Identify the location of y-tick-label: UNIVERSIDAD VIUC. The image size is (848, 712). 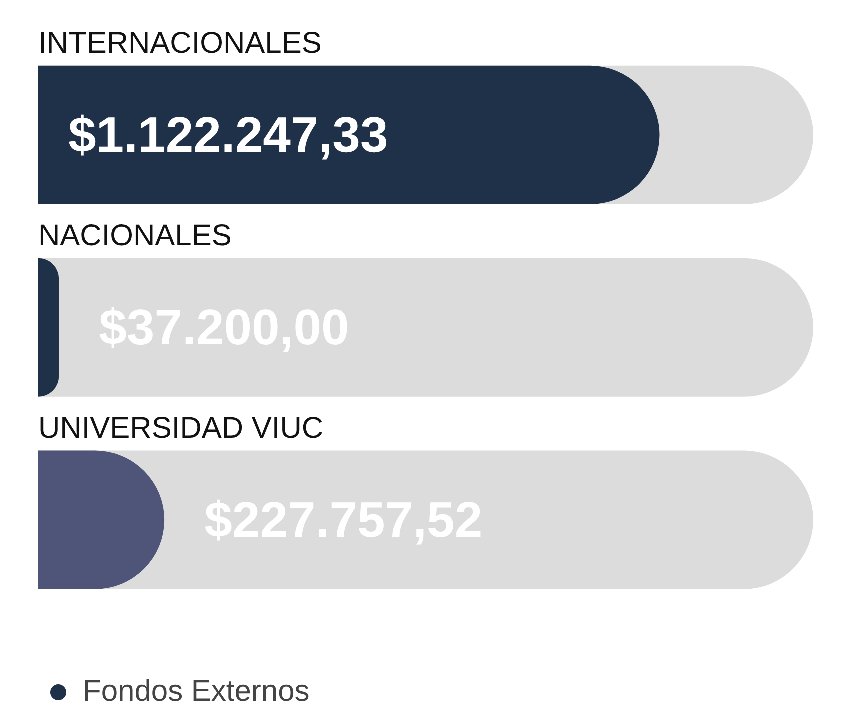
(181, 429).